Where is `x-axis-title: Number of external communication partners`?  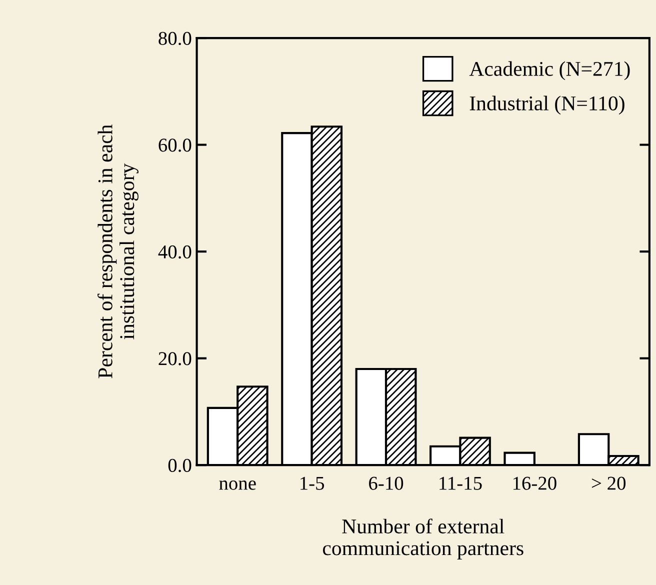 x-axis-title: Number of external communication partners is located at coordinates (423, 539).